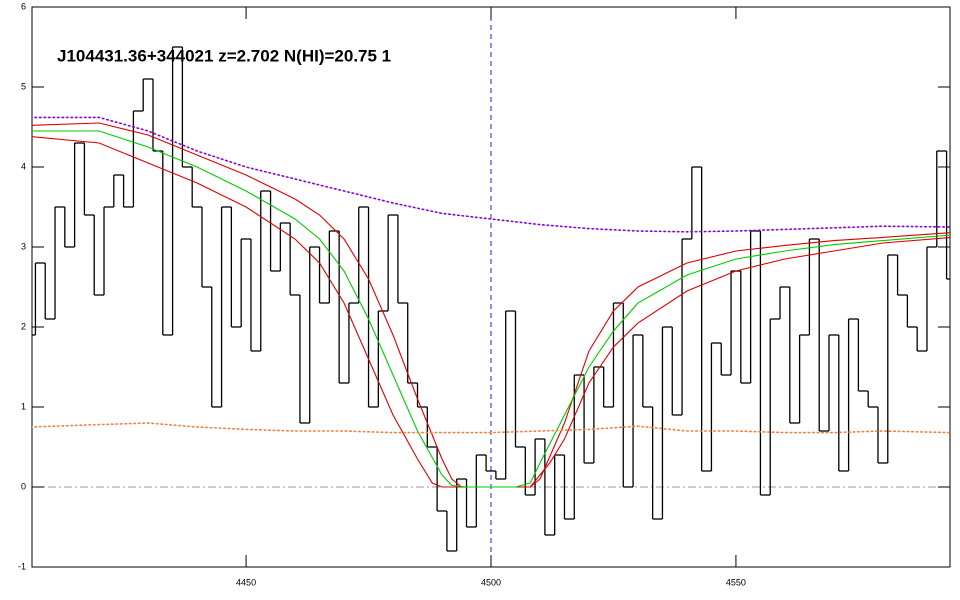 The image size is (960, 600). What do you see at coordinates (23, 246) in the screenshot?
I see `y-tick-label: 3` at bounding box center [23, 246].